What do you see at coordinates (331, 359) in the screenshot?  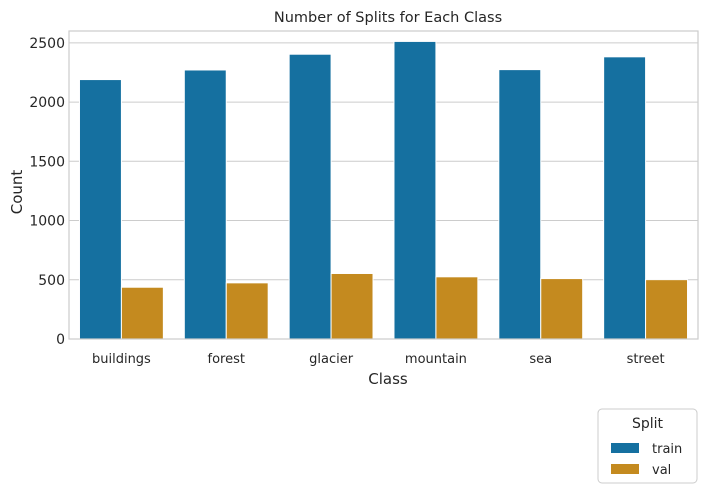 I see `x-tick-label-glacier: glacier` at bounding box center [331, 359].